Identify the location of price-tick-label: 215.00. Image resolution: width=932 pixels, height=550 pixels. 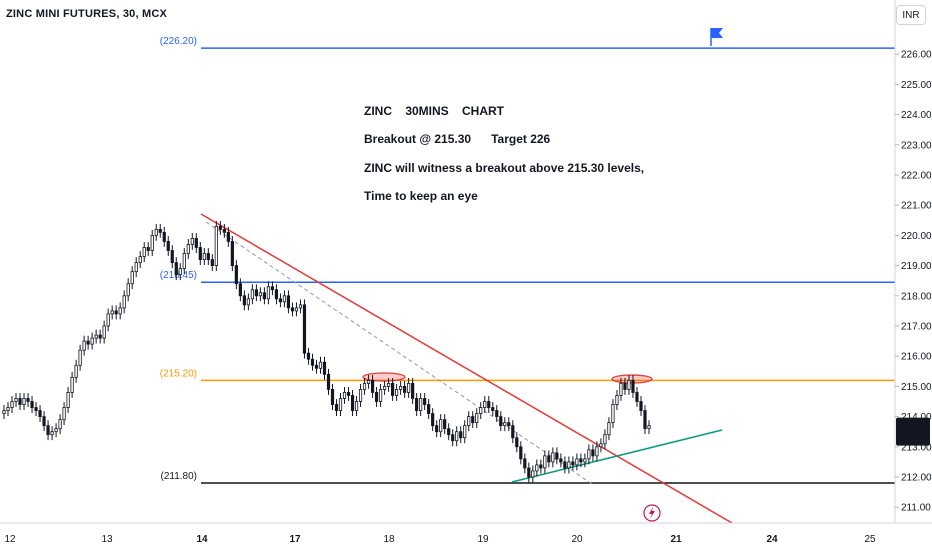
(916, 387).